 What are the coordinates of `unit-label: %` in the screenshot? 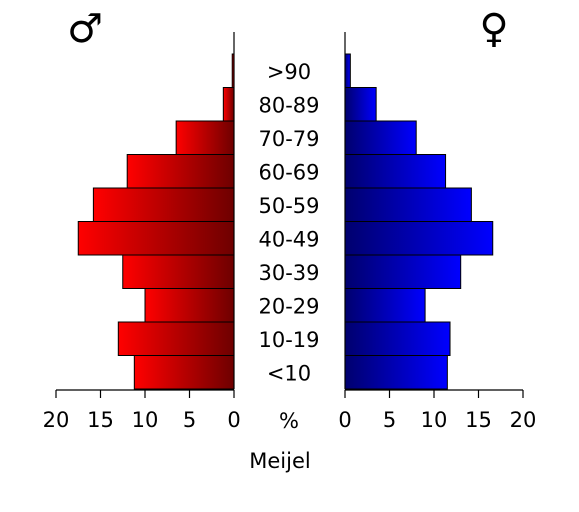 It's located at (289, 421).